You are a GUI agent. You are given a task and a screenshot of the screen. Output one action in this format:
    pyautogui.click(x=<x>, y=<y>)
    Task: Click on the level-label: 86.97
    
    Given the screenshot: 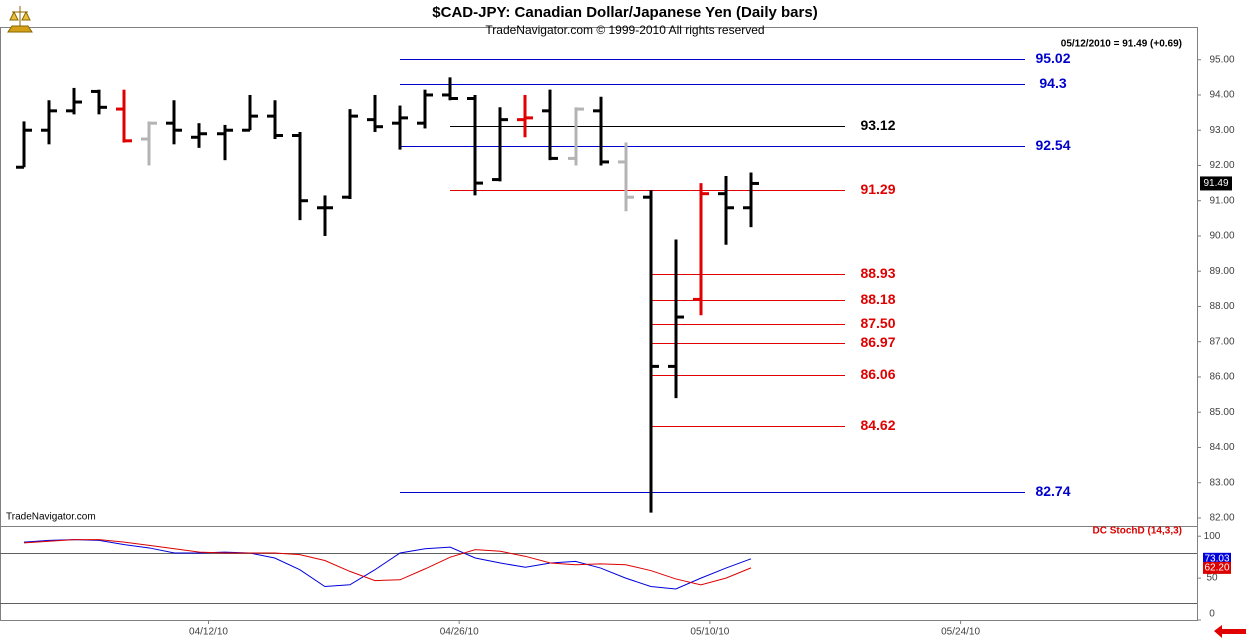 What is the action you would take?
    pyautogui.click(x=877, y=342)
    